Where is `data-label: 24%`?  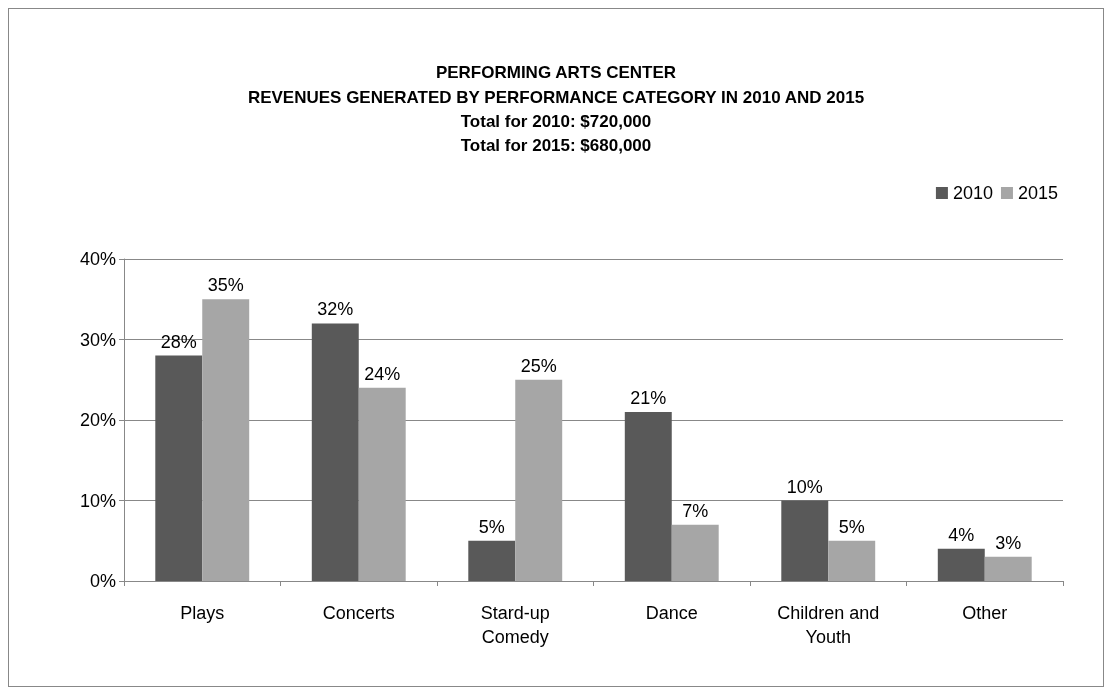
data-label: 24% is located at coordinates (382, 373).